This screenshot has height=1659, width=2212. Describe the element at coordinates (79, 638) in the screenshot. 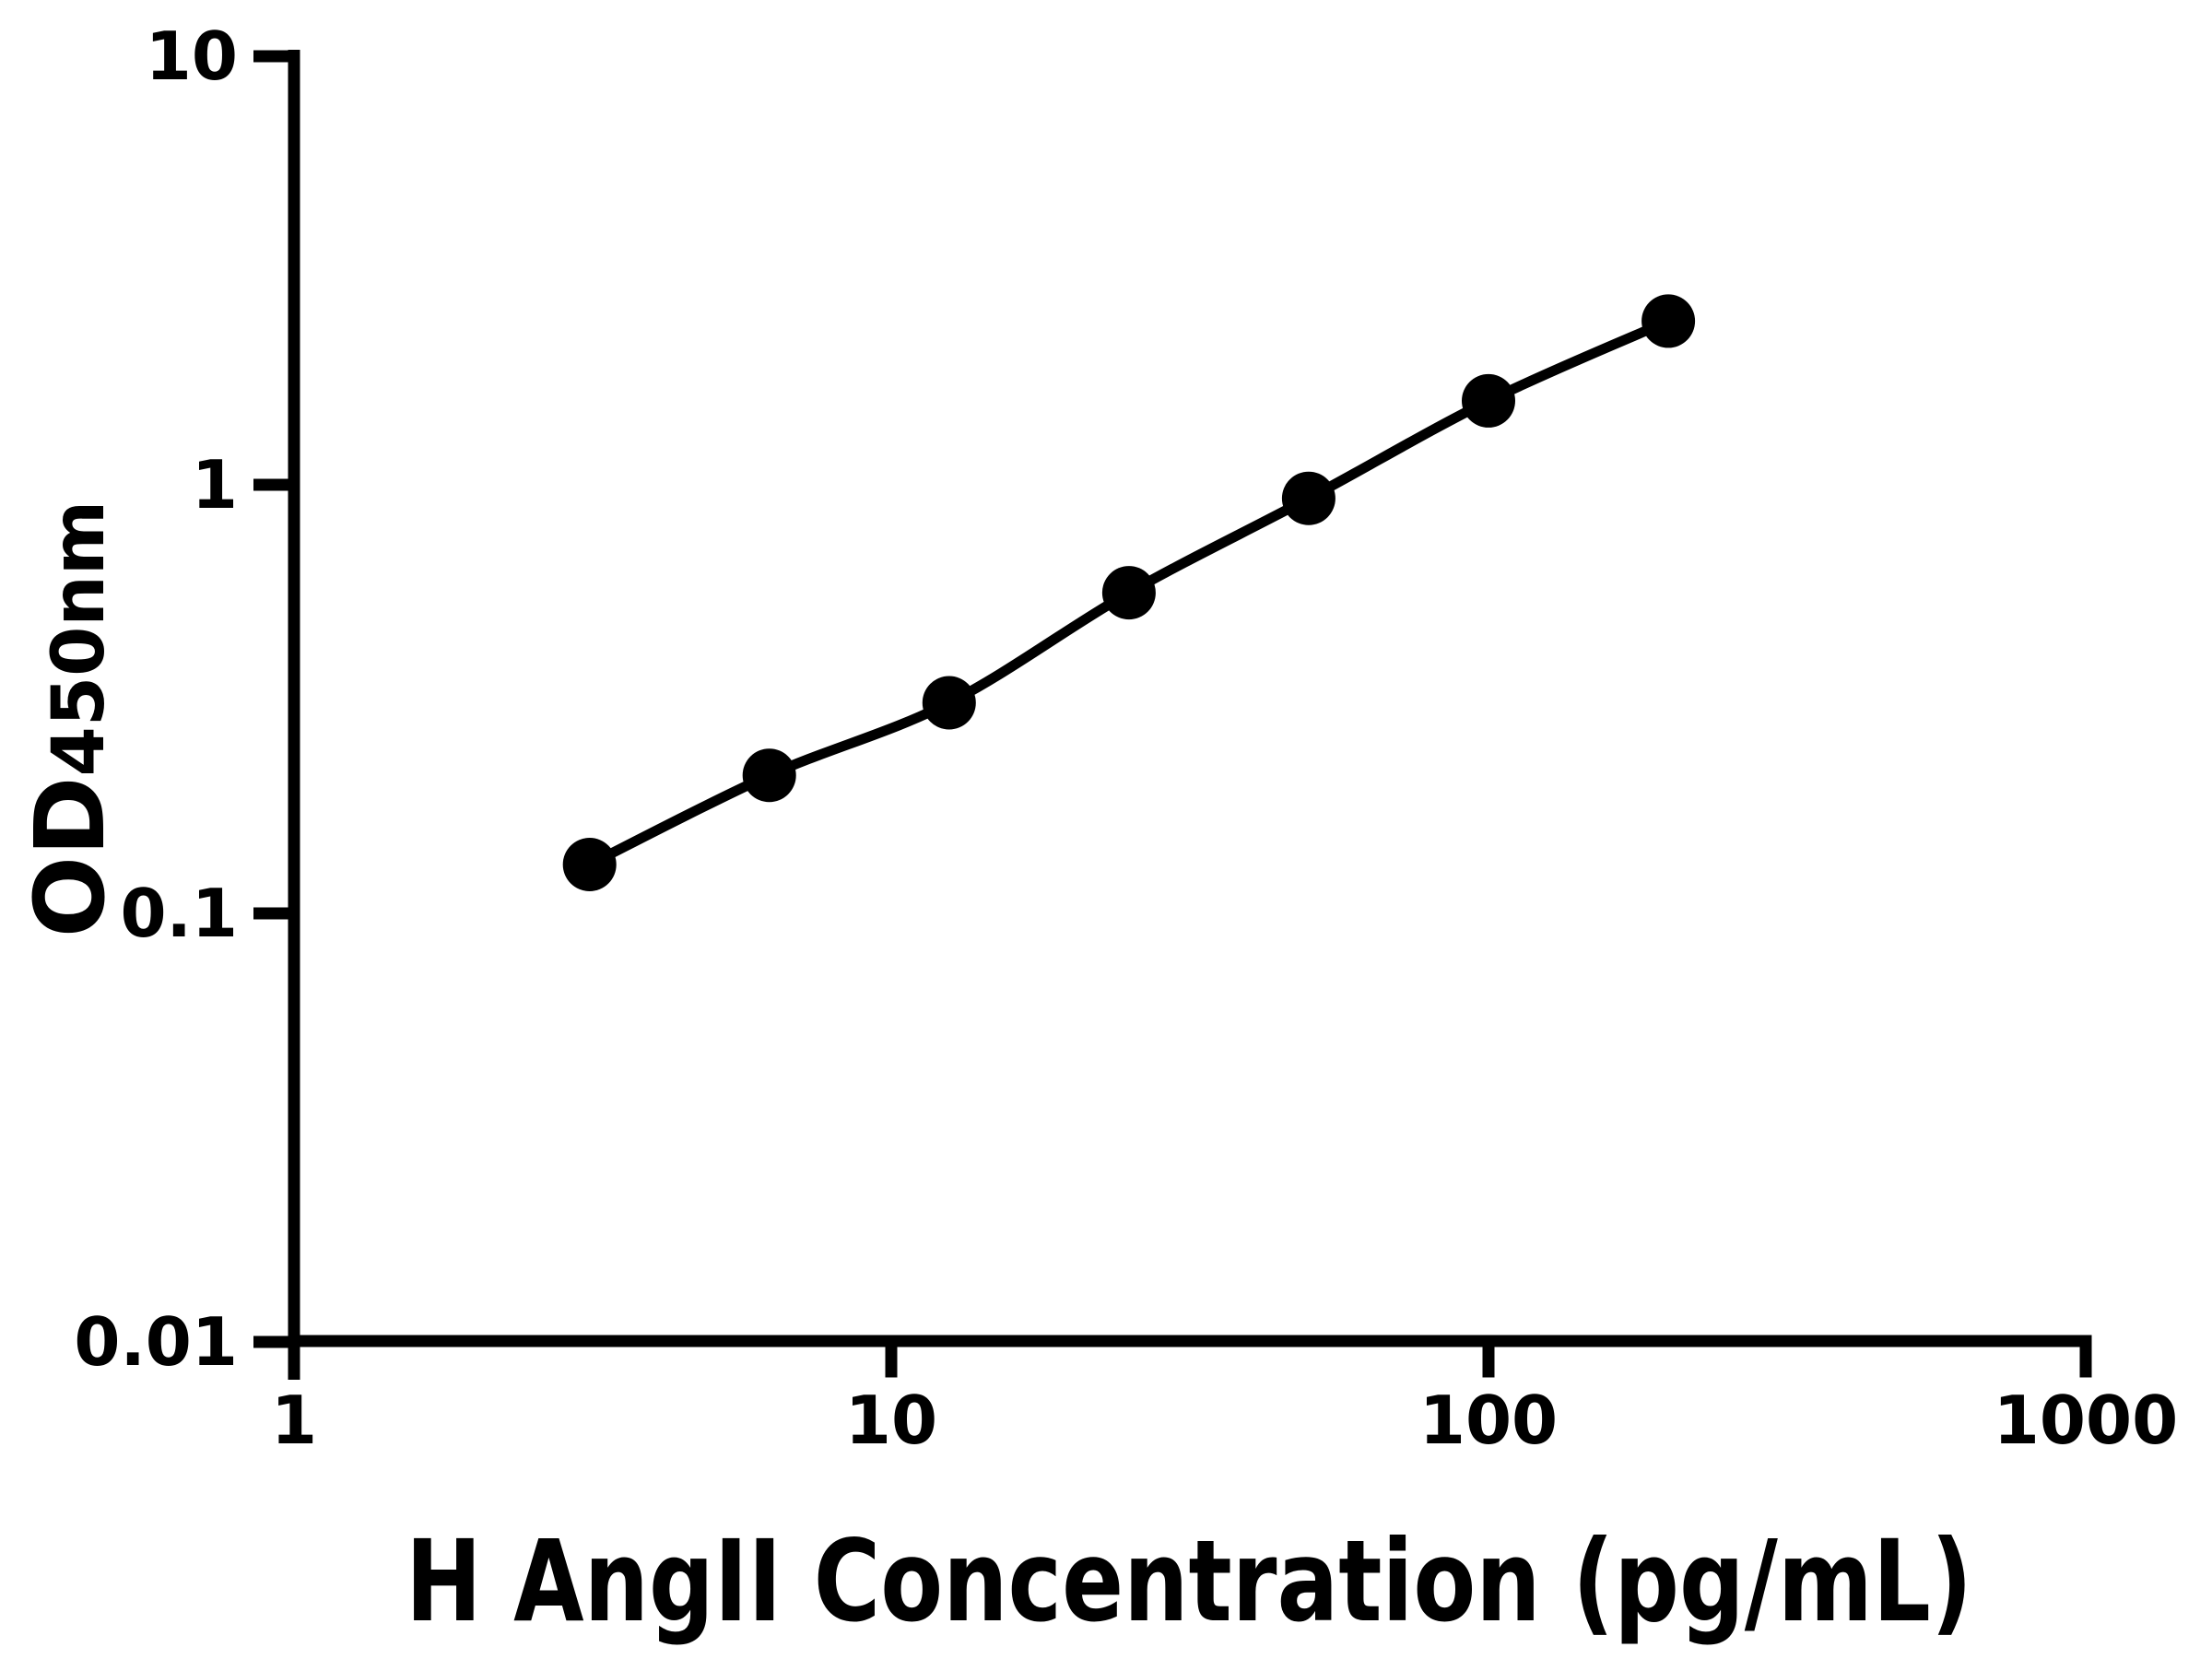

I see `y-axis-title-subscript: 450nm` at that location.